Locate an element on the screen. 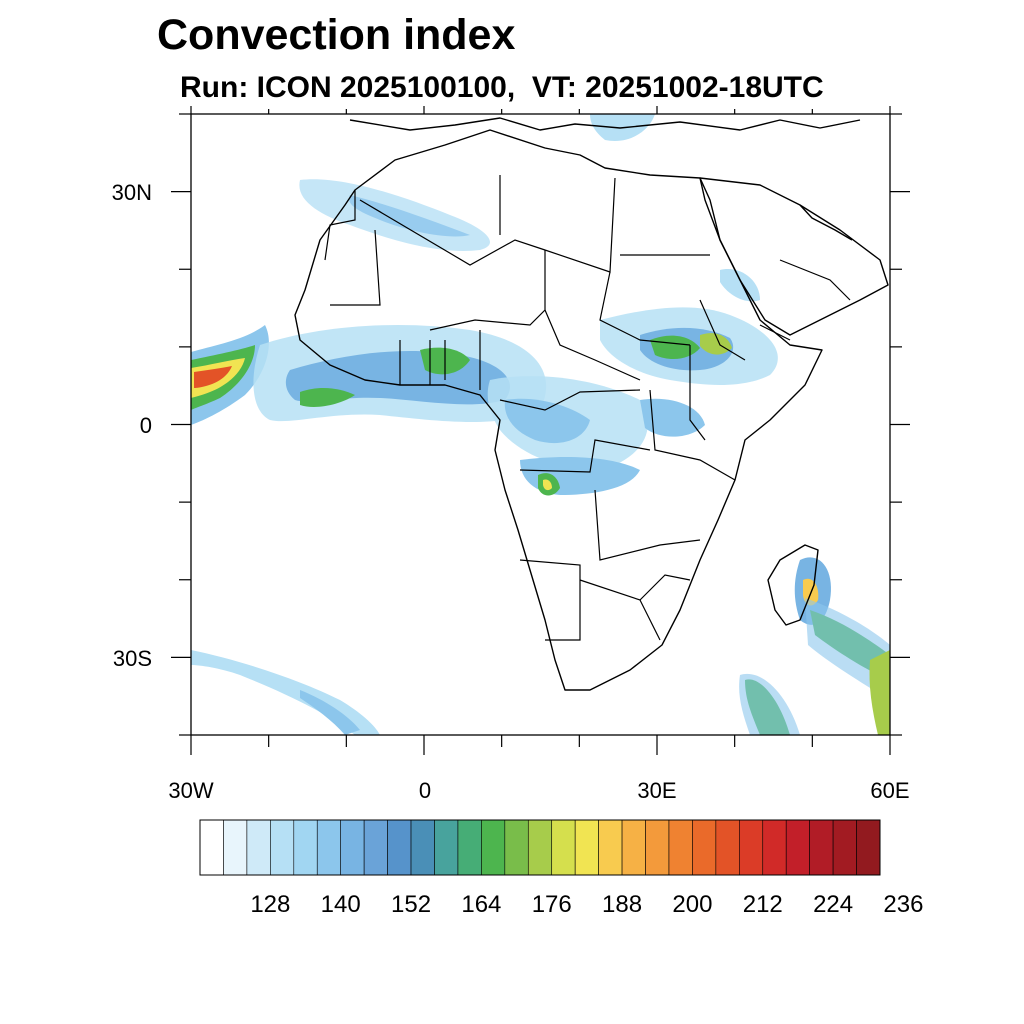  colorbar-label: 236 is located at coordinates (903, 904).